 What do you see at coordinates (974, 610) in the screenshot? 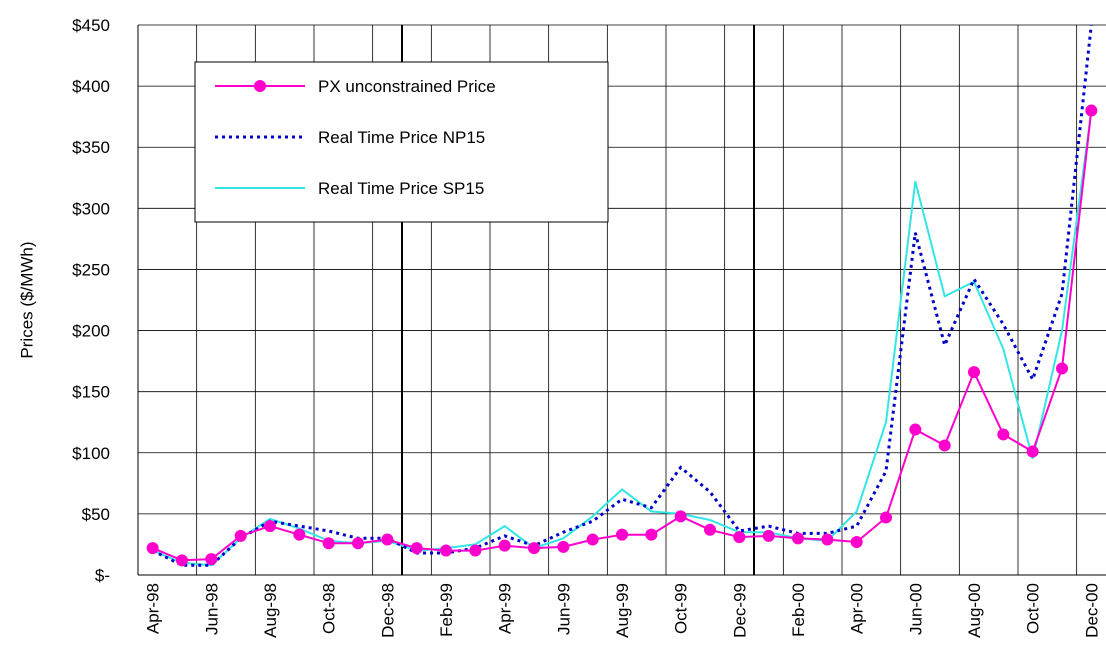
I see `x-tick-label: Aug-00` at bounding box center [974, 610].